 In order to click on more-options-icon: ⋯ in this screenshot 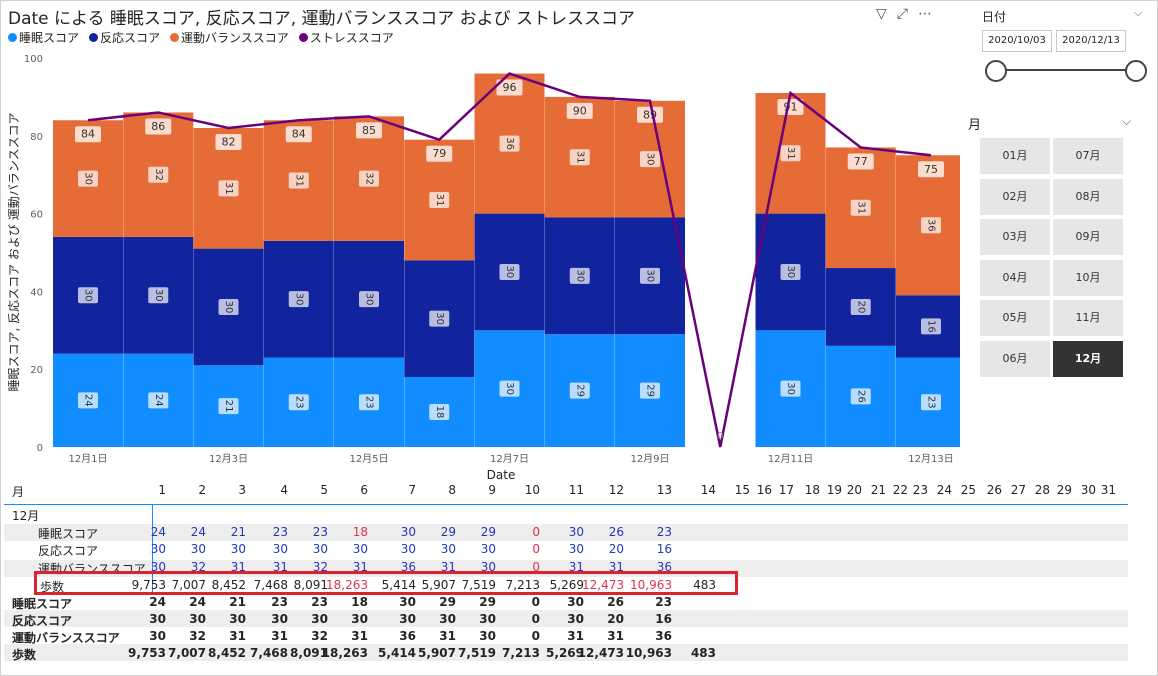, I will do `click(924, 14)`.